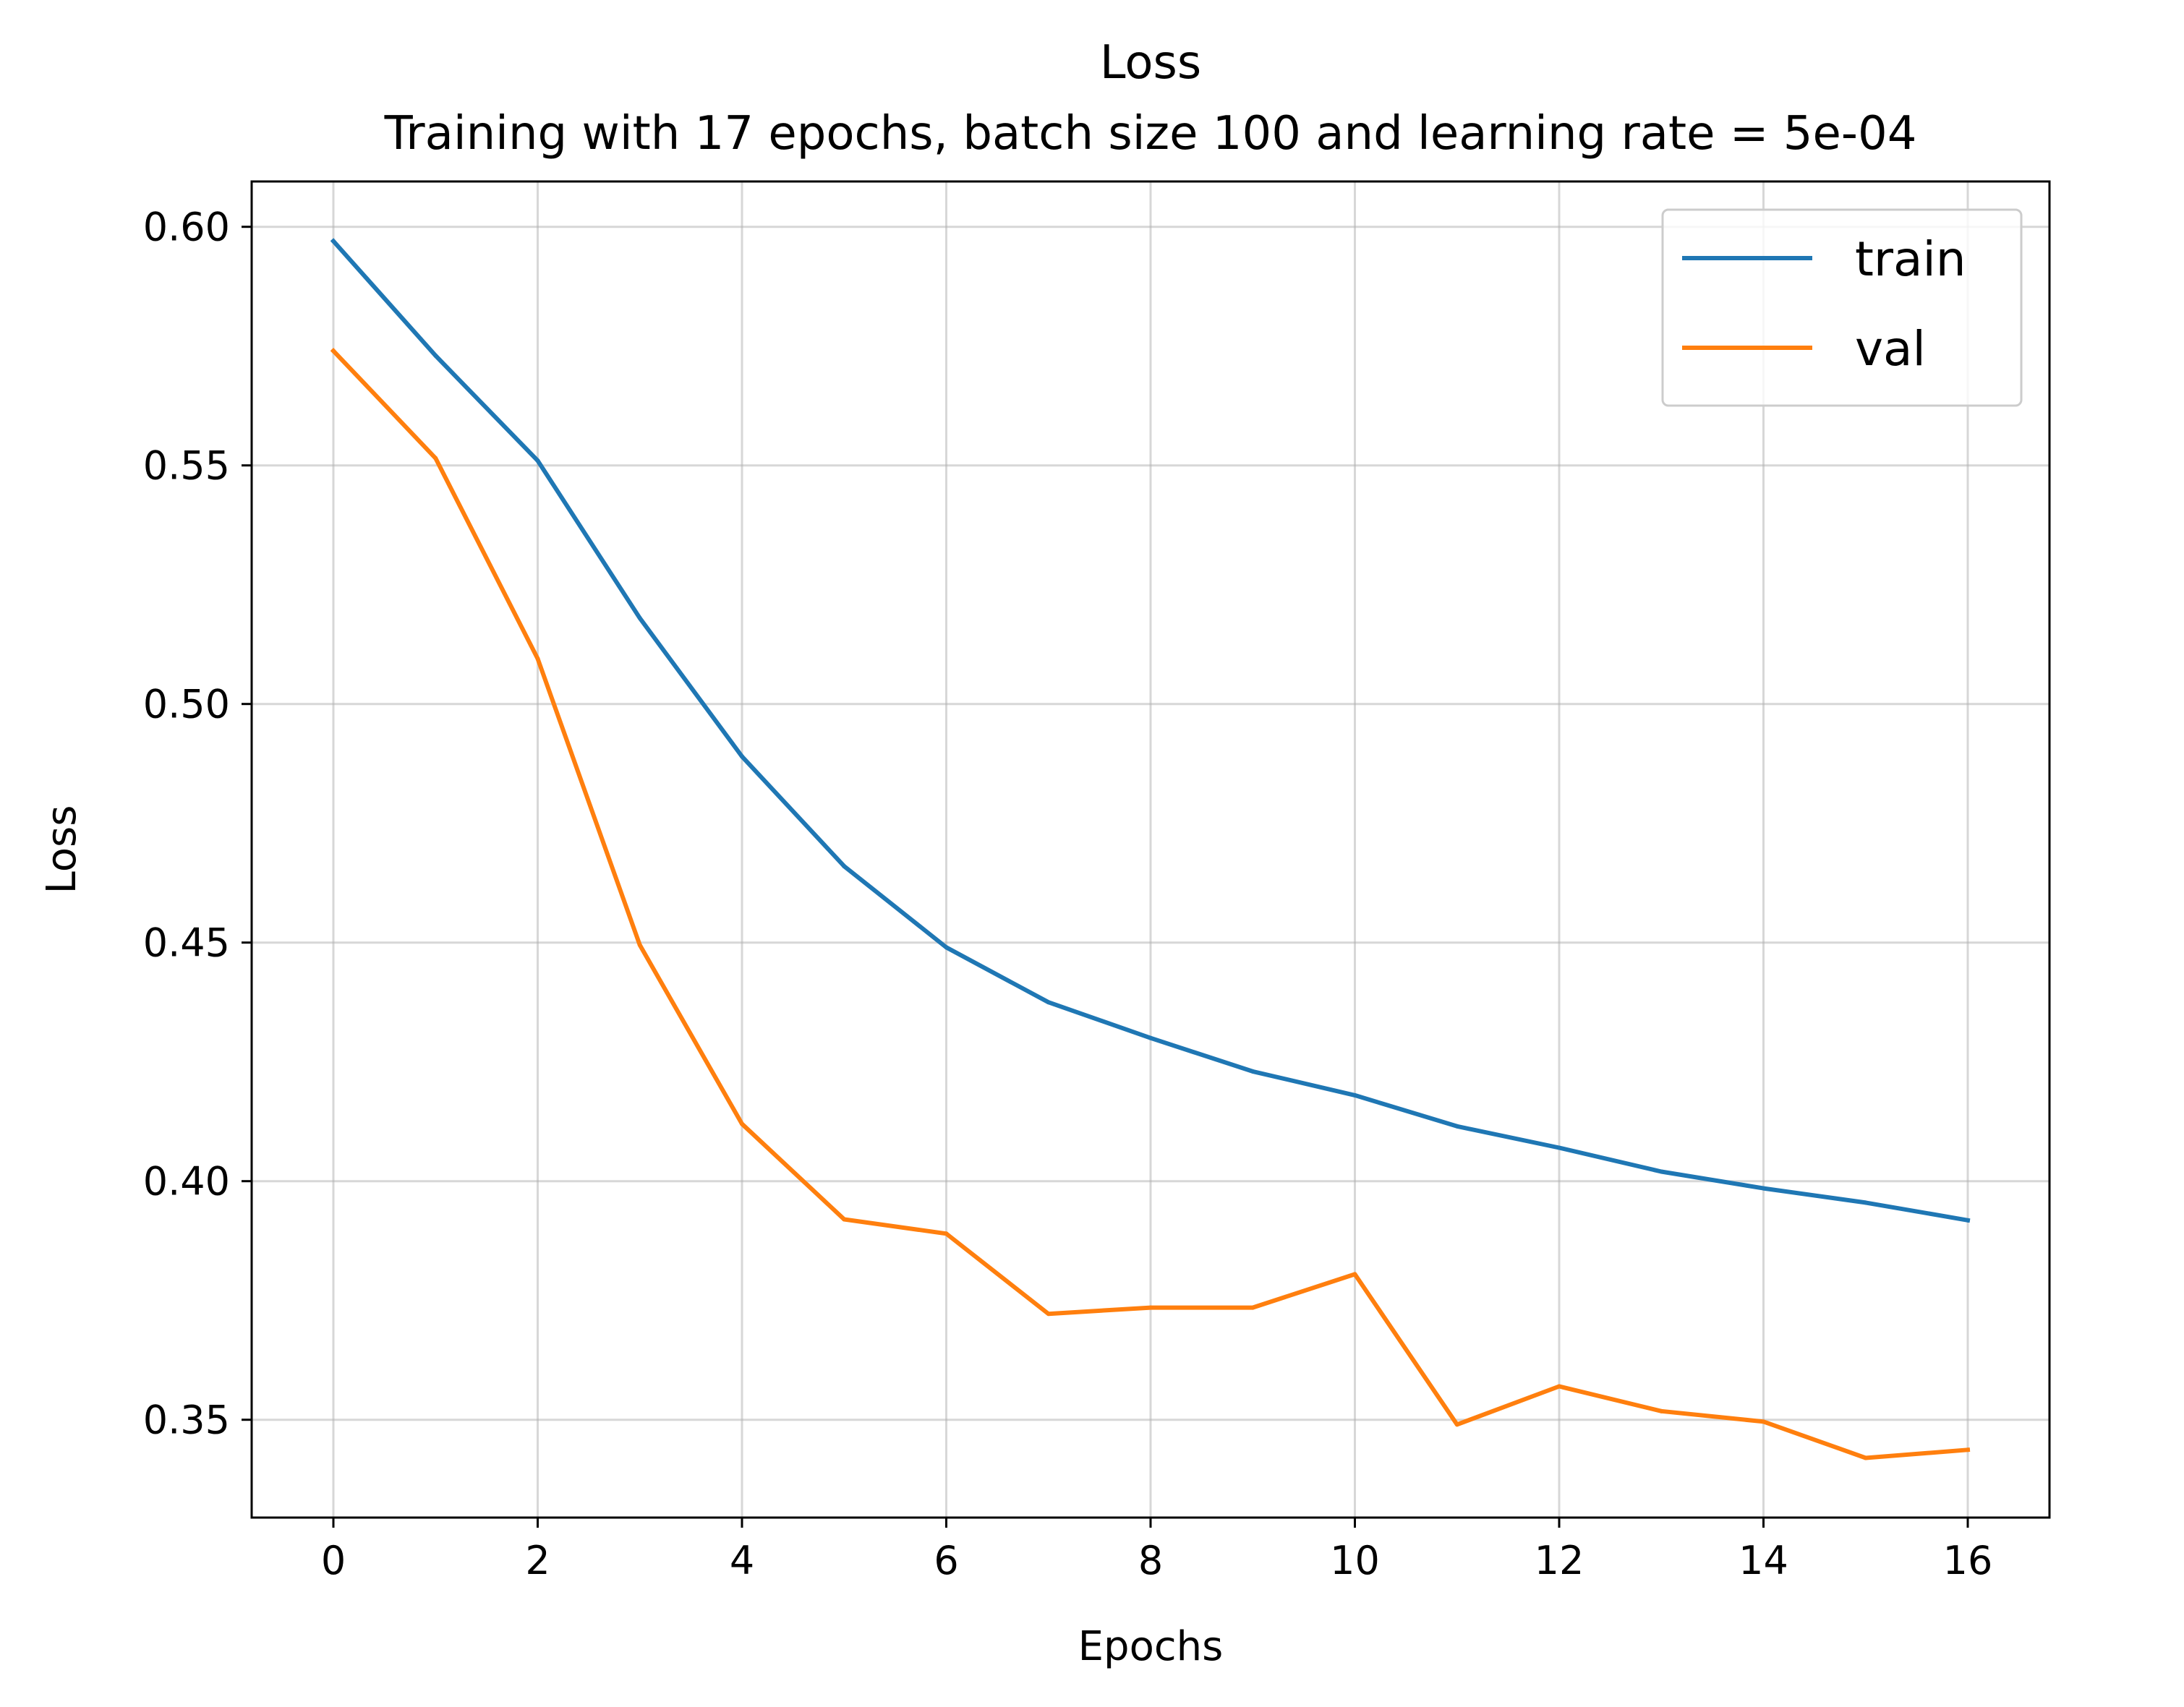 This screenshot has width=2184, height=1707. Describe the element at coordinates (1763, 1560) in the screenshot. I see `x-tick-label: 14` at that location.